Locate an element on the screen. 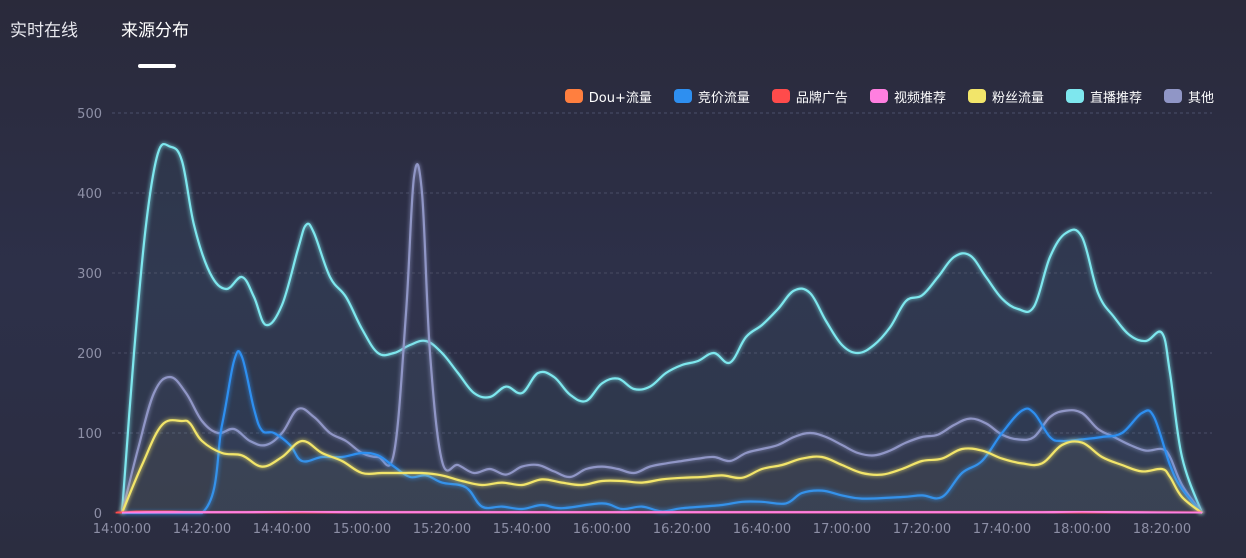  y-tick-label: 100 is located at coordinates (89, 434).